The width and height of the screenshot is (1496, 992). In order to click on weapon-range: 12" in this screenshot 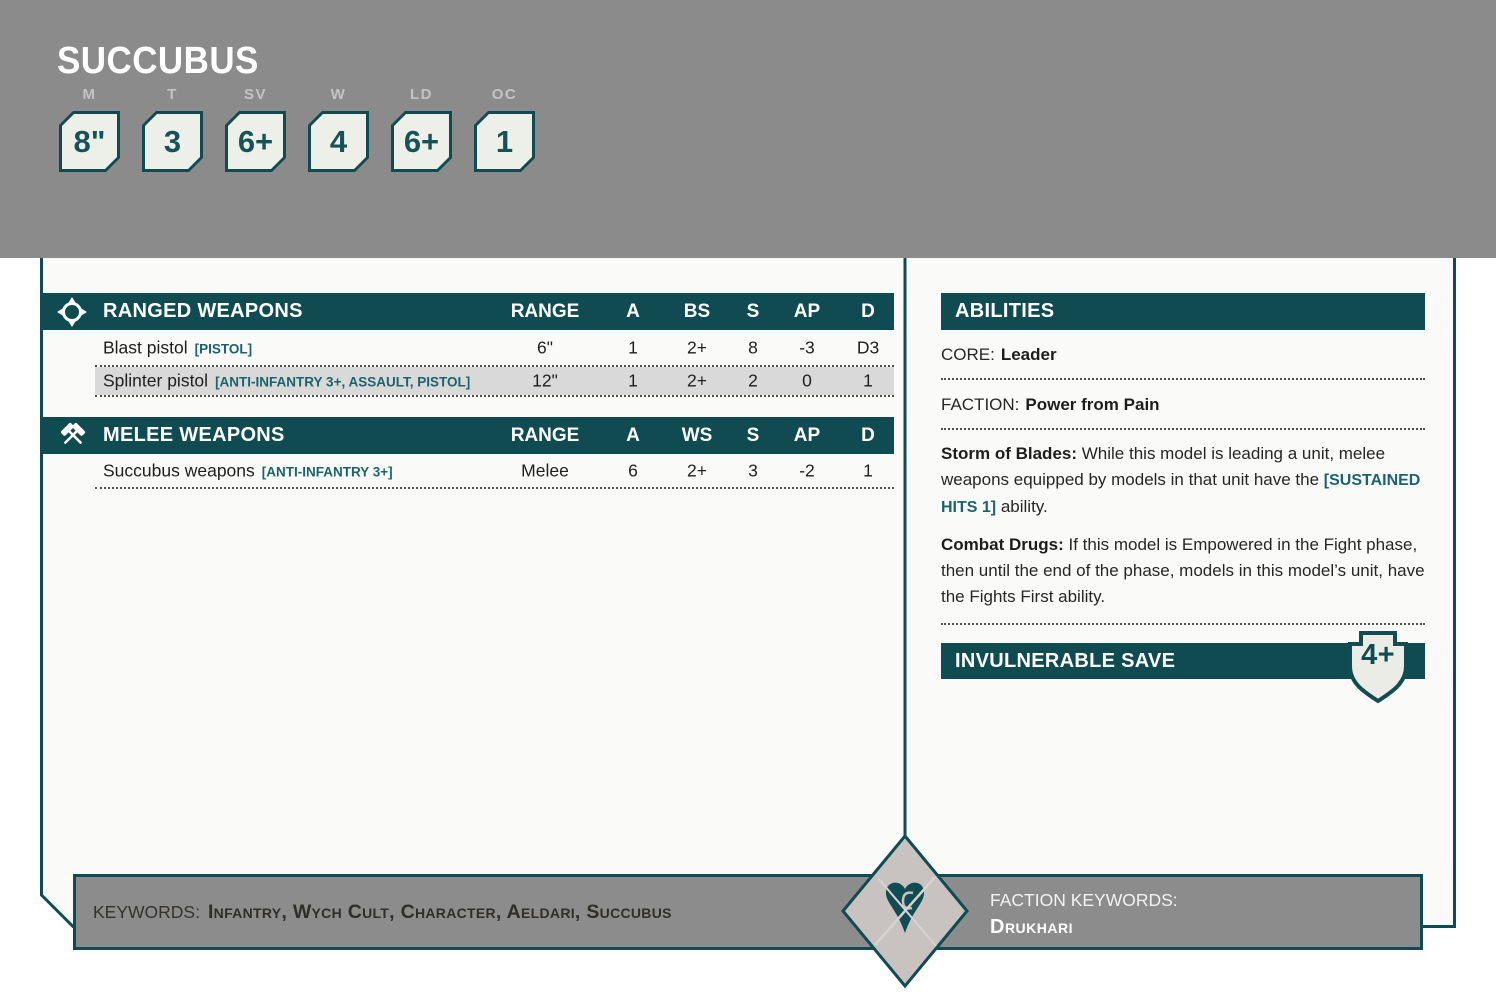, I will do `click(545, 380)`.